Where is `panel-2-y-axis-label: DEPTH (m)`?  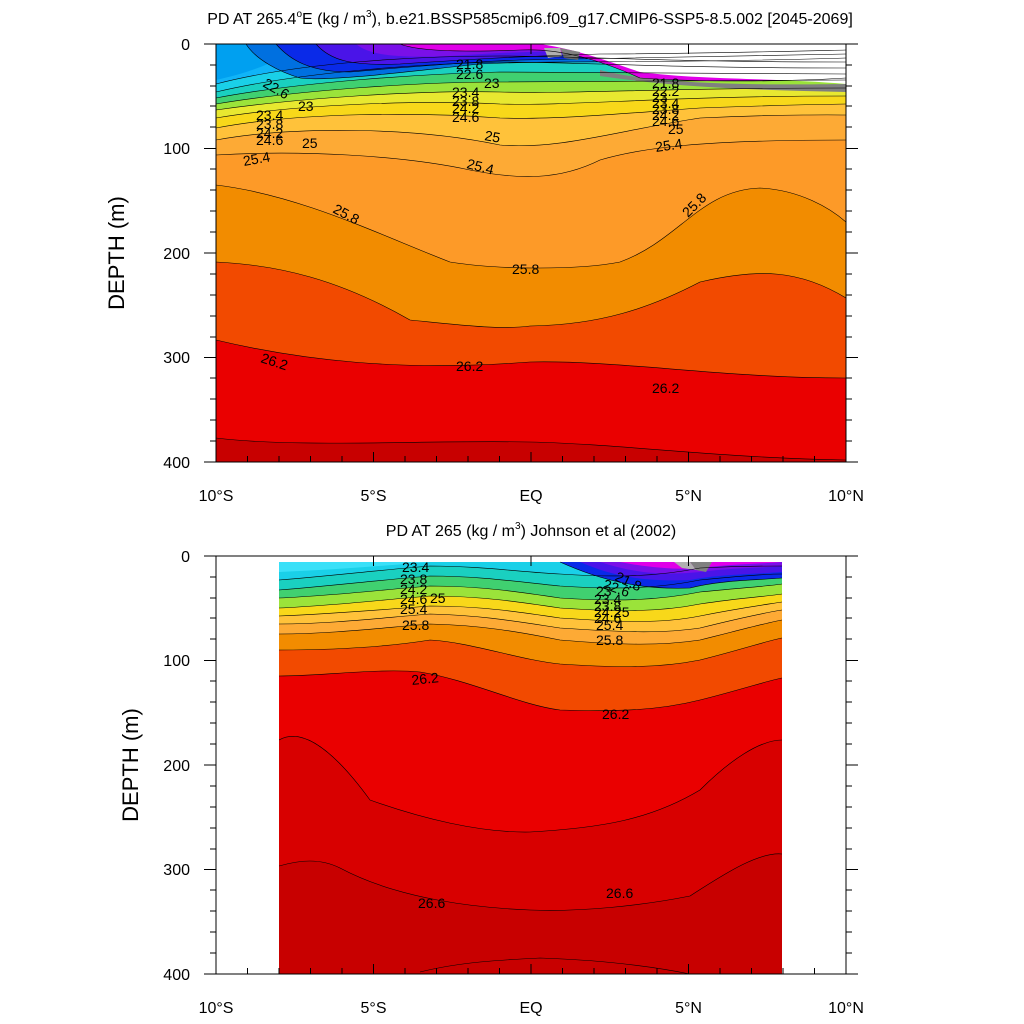 panel-2-y-axis-label: DEPTH (m) is located at coordinates (130, 765).